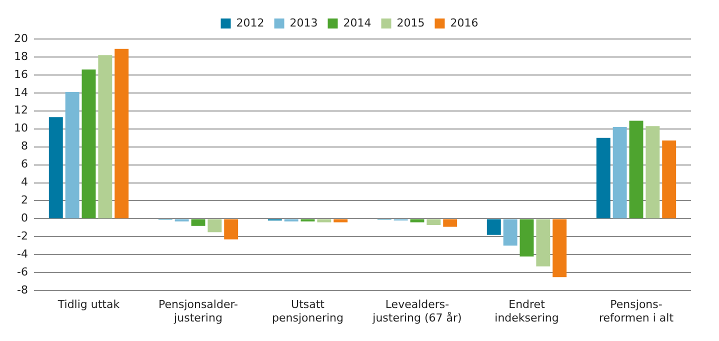 The height and width of the screenshot is (341, 719). Describe the element at coordinates (22, 254) in the screenshot. I see `y-tick-label: -4` at that location.